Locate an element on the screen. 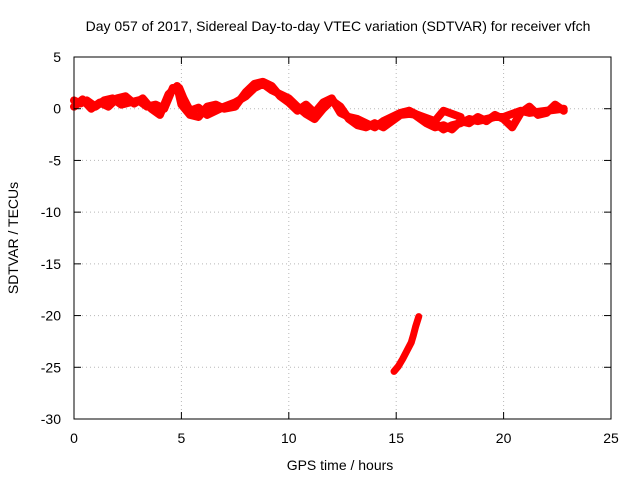 The width and height of the screenshot is (640, 480). x-tick-label: 5 is located at coordinates (182, 438).